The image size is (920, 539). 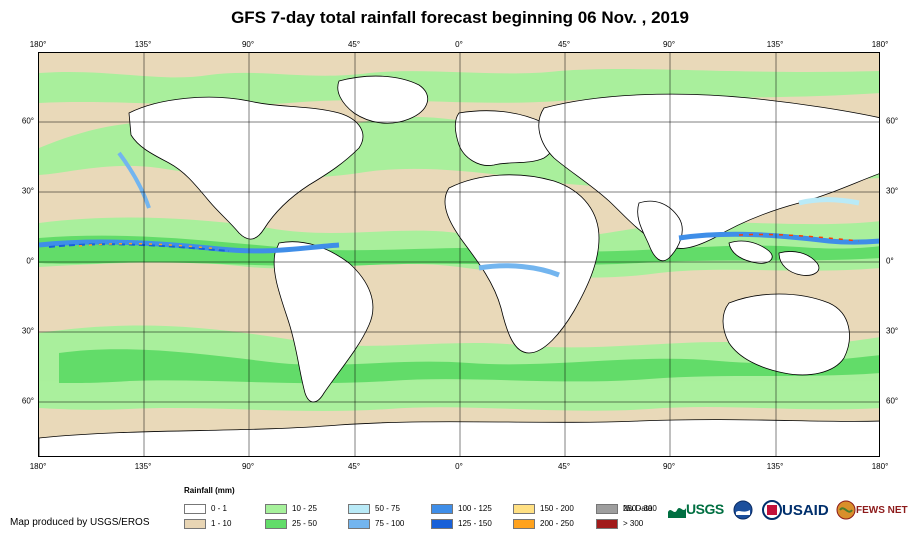 What do you see at coordinates (557, 508) in the screenshot?
I see `legend-label: 150 - 200` at bounding box center [557, 508].